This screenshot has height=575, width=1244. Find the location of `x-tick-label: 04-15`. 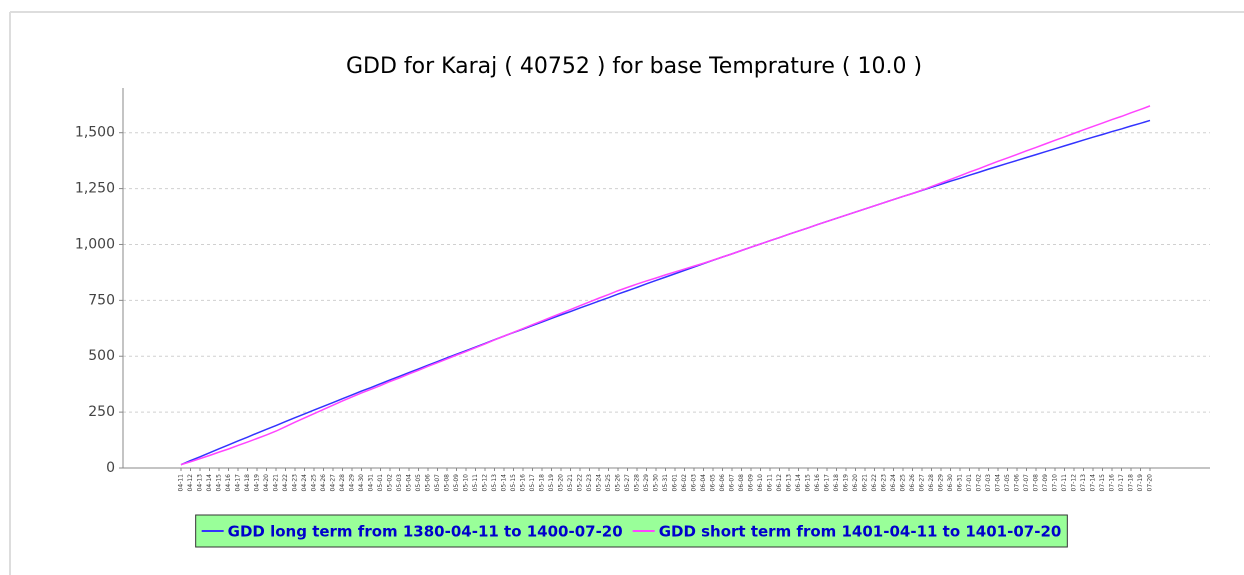

x-tick-label: 04-15 is located at coordinates (219, 483).